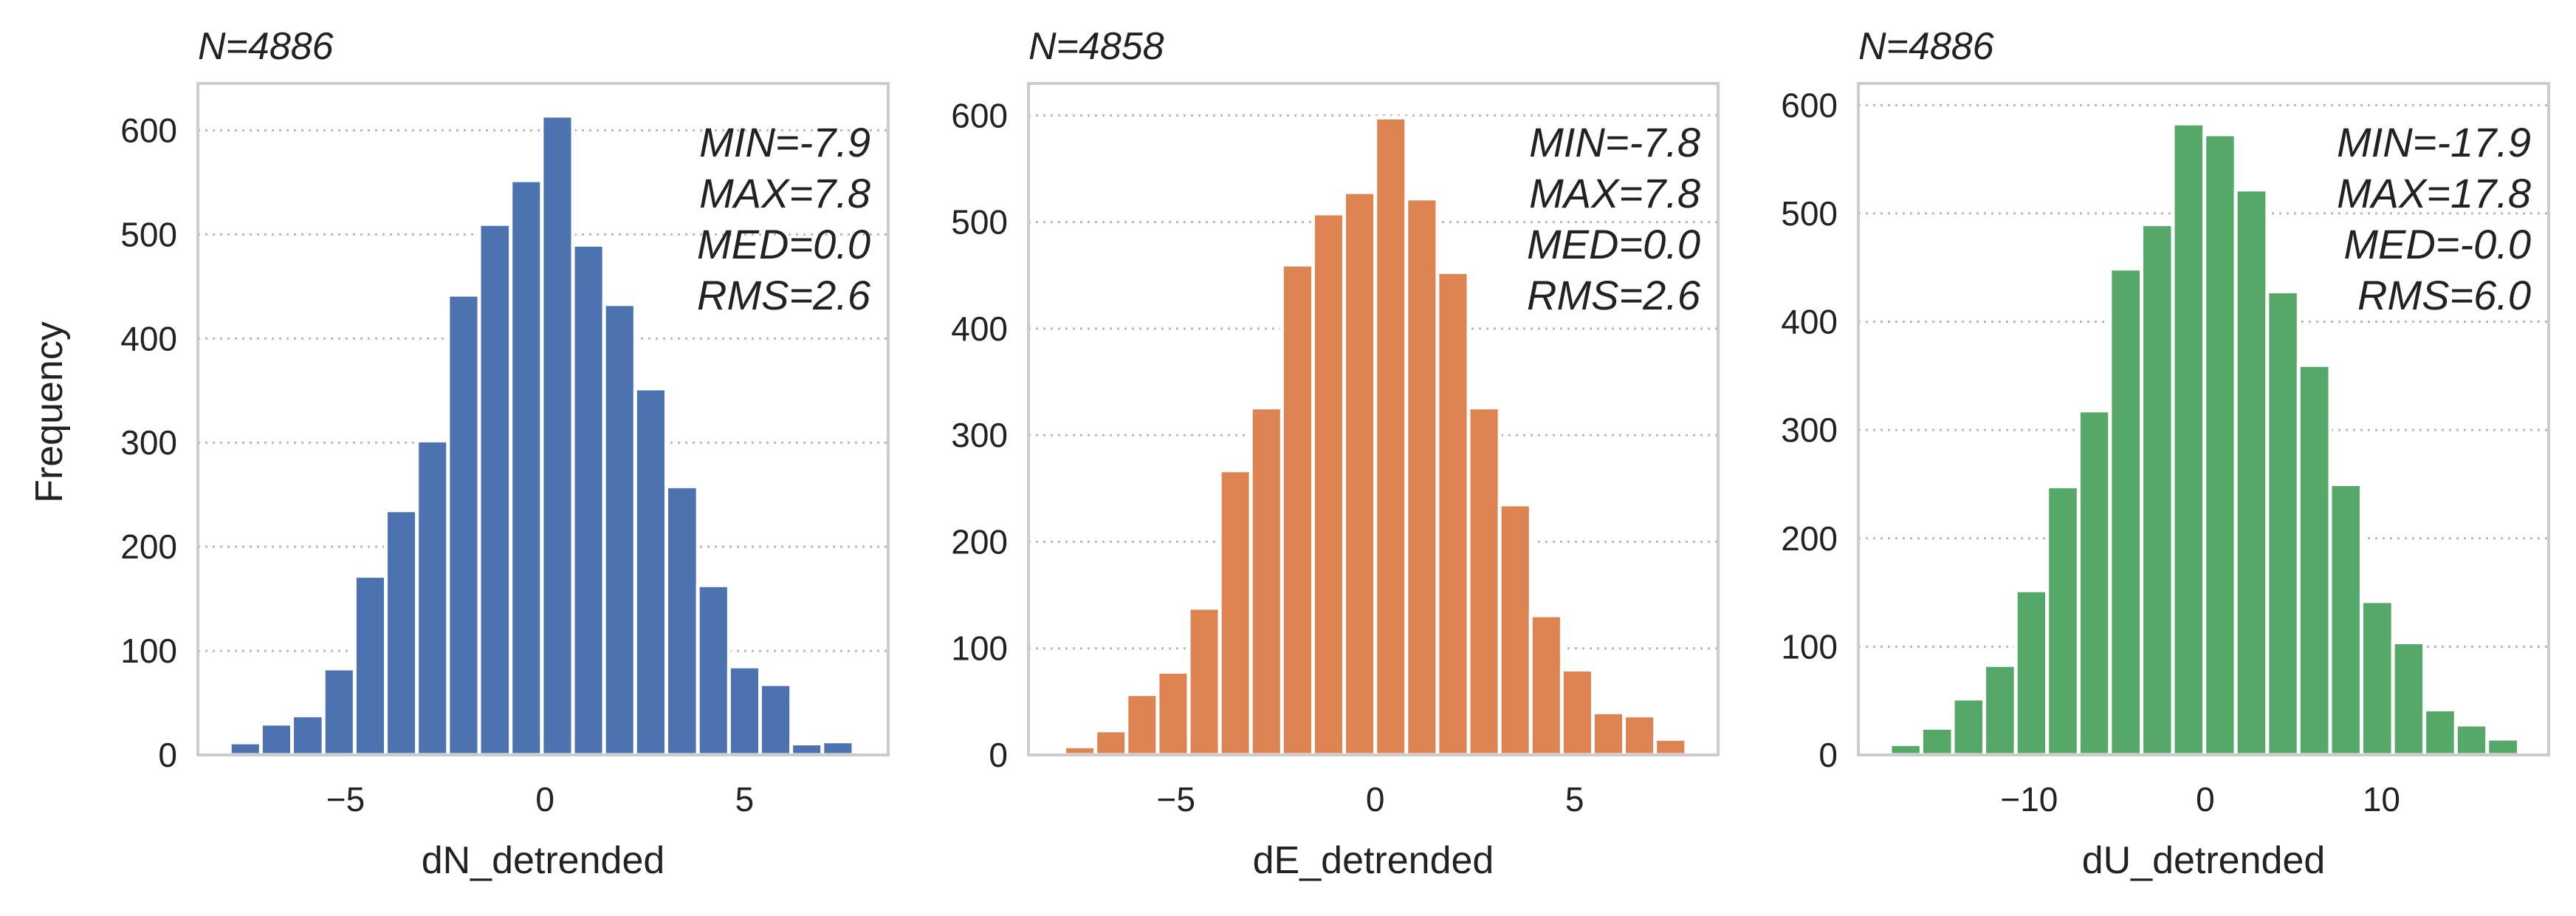 The height and width of the screenshot is (916, 2576). I want to click on stats-annotation: RMS=6.0, so click(2444, 295).